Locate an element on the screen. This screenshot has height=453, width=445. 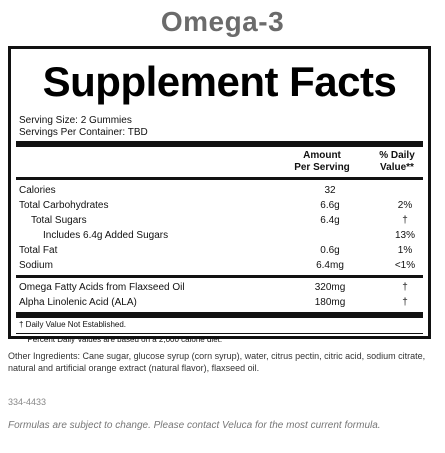
nutrient-row: Total Fat 0.6g 1% is located at coordinates (216, 250).